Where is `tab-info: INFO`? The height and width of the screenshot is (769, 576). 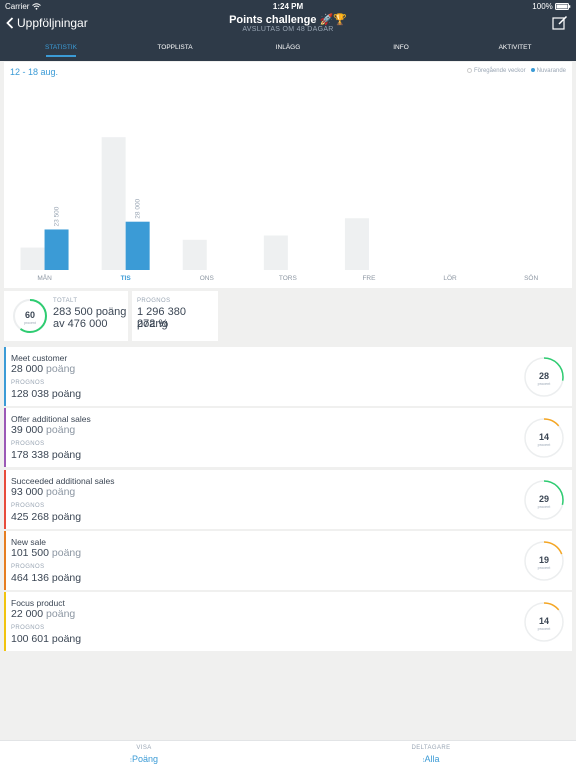
tab-info: INFO is located at coordinates (401, 47).